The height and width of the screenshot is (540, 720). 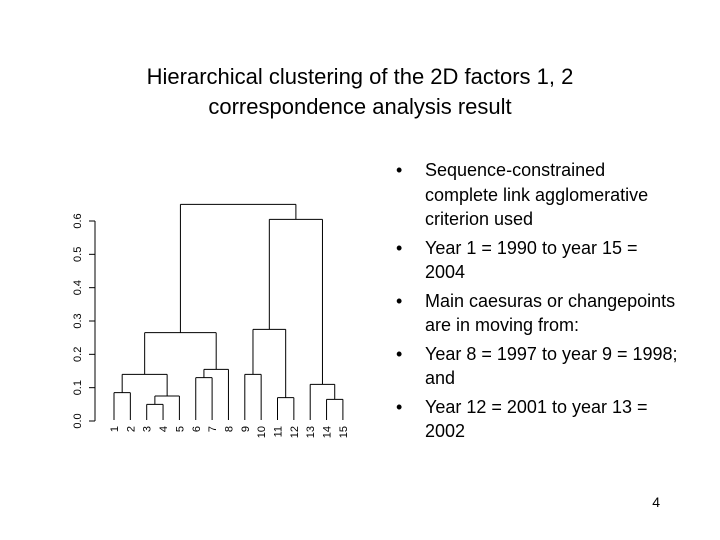 What do you see at coordinates (229, 429) in the screenshot?
I see `leaf-label: 8` at bounding box center [229, 429].